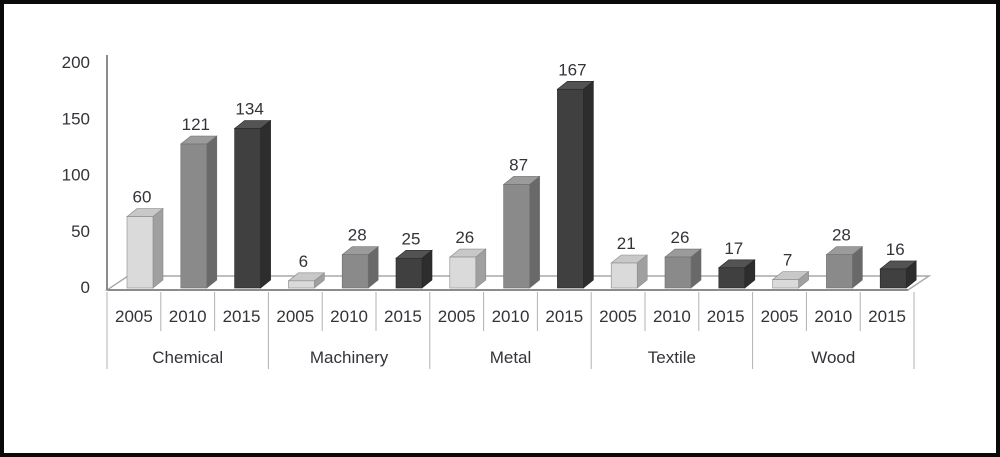 Image resolution: width=1000 pixels, height=457 pixels. Describe the element at coordinates (409, 273) in the screenshot. I see `bar-machinery-2015` at that location.